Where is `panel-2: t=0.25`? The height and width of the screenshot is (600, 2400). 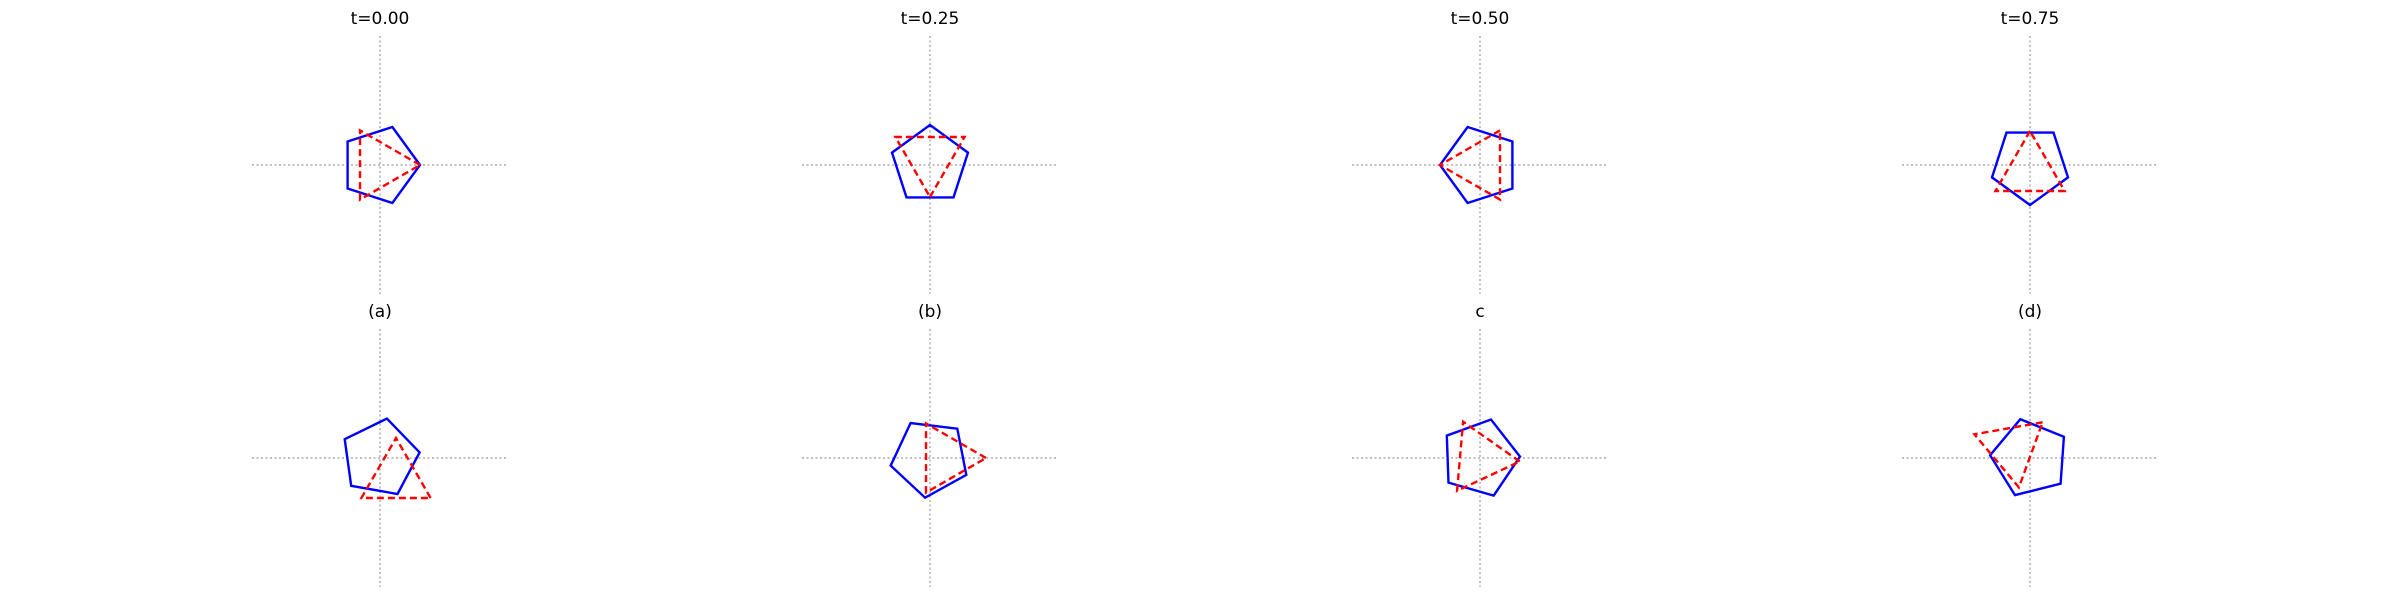 panel-2: t=0.25 is located at coordinates (930, 151).